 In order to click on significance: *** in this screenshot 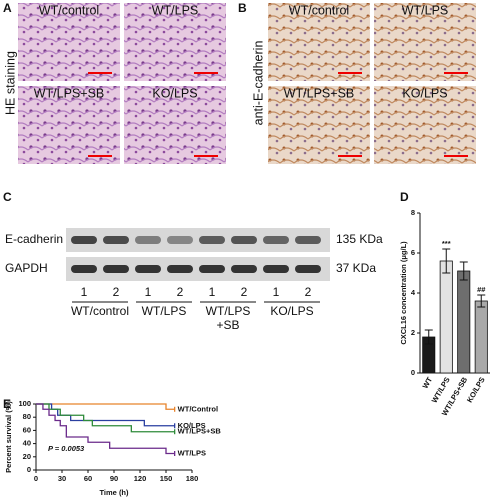, I will do `click(446, 243)`.